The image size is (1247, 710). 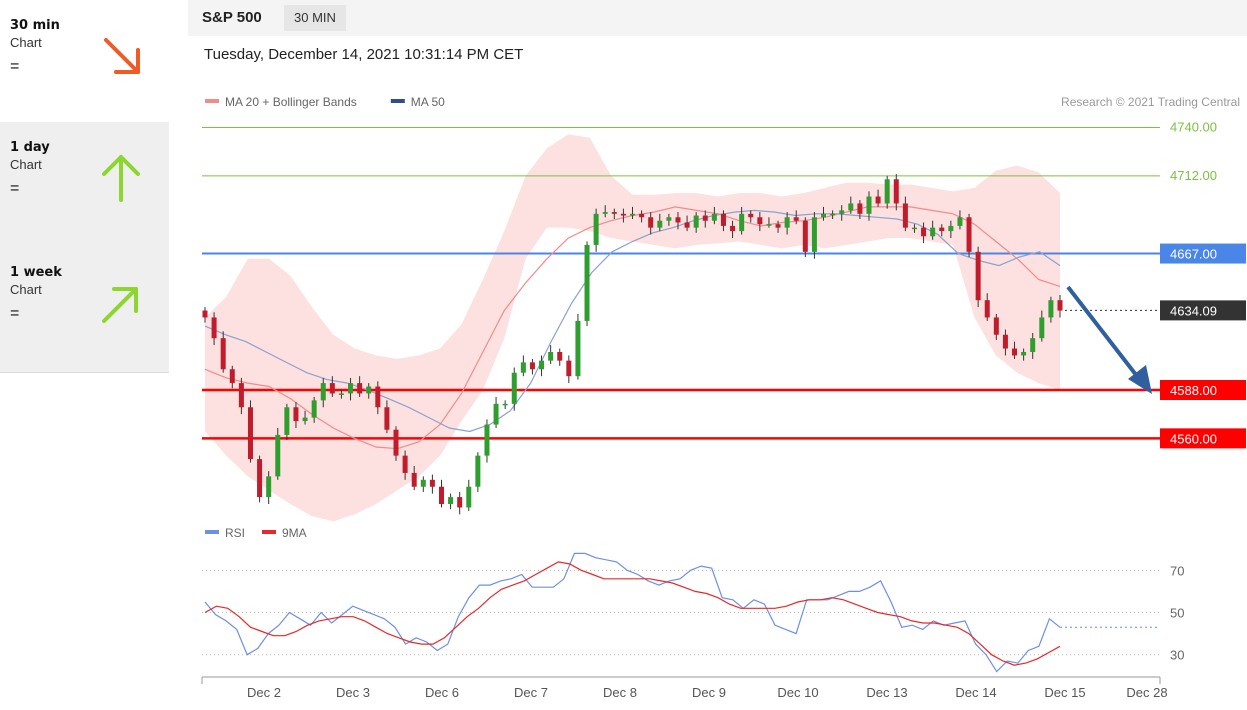 I want to click on chart-credit: Research © 2021 Trading Central, so click(x=1150, y=102).